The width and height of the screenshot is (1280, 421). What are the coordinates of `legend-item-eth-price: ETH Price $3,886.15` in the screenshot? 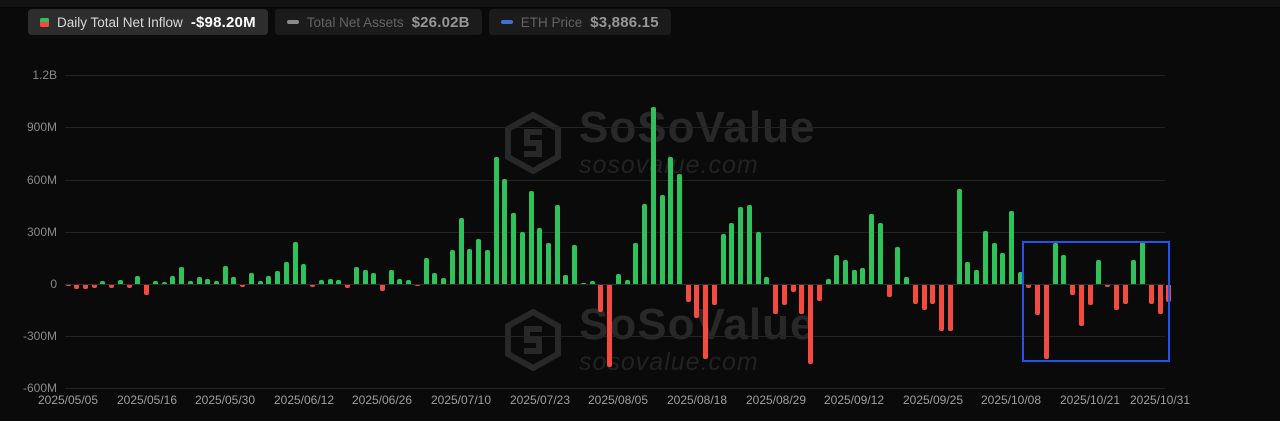 It's located at (579, 22).